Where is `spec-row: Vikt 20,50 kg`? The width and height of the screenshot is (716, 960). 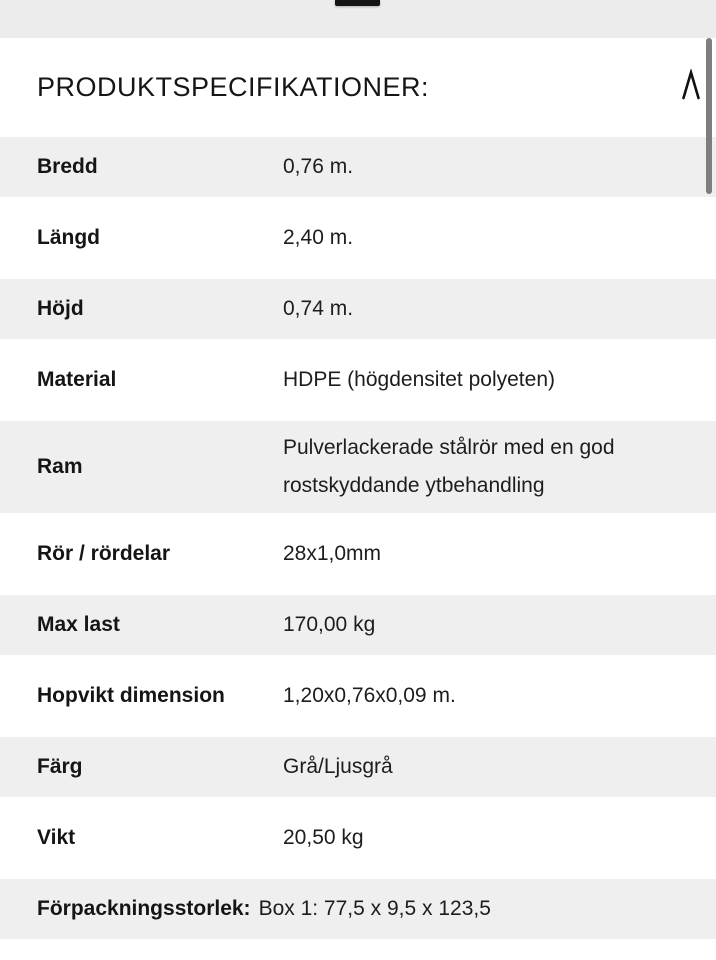 spec-row: Vikt 20,50 kg is located at coordinates (358, 838).